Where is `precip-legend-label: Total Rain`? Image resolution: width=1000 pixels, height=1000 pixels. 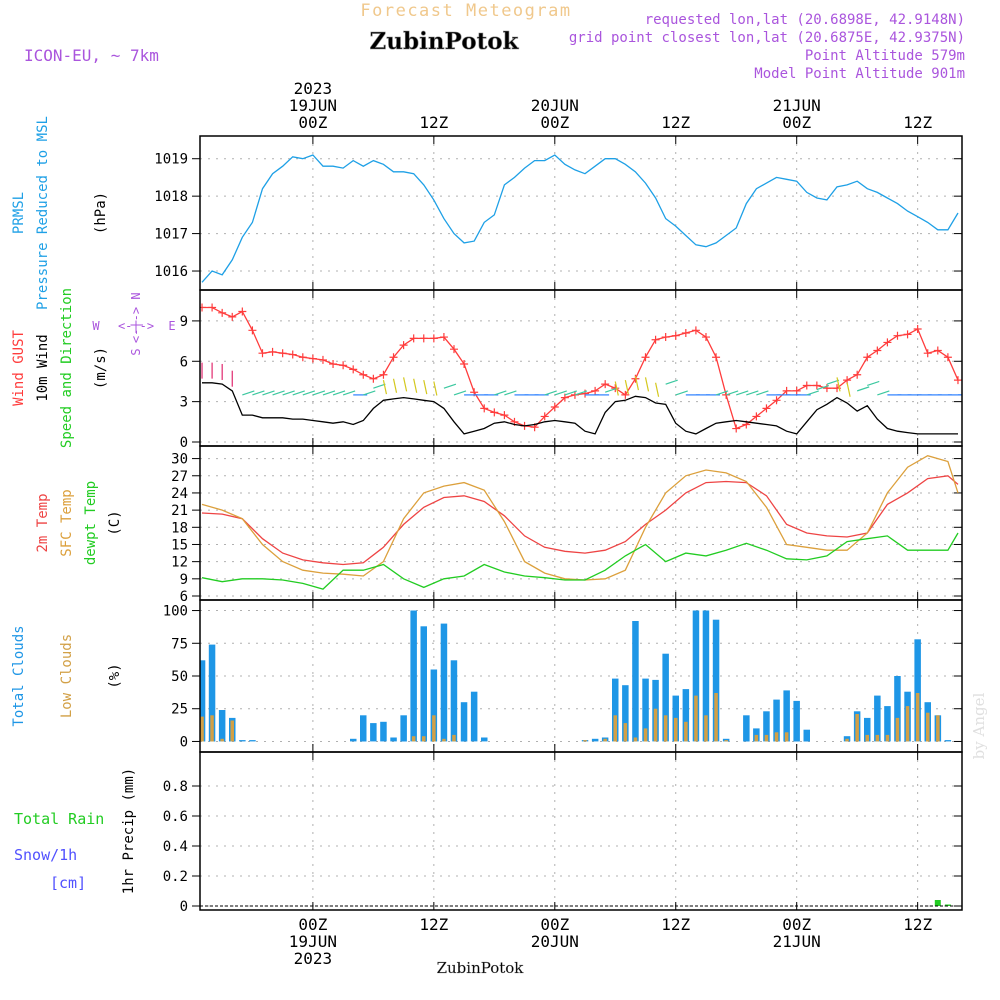 precip-legend-label: Total Rain is located at coordinates (59, 819).